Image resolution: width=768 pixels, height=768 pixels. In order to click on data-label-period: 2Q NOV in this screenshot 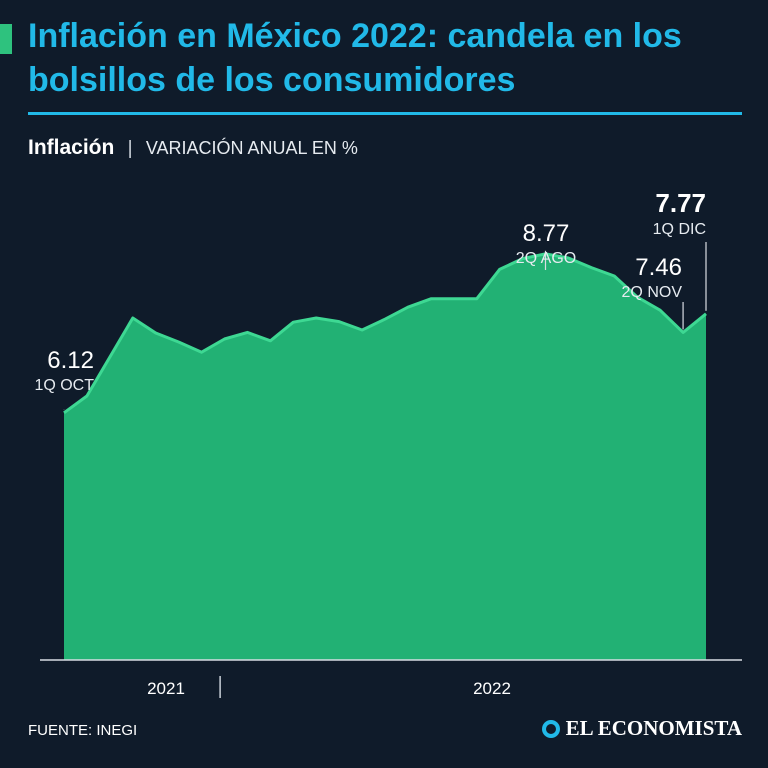, I will do `click(652, 292)`.